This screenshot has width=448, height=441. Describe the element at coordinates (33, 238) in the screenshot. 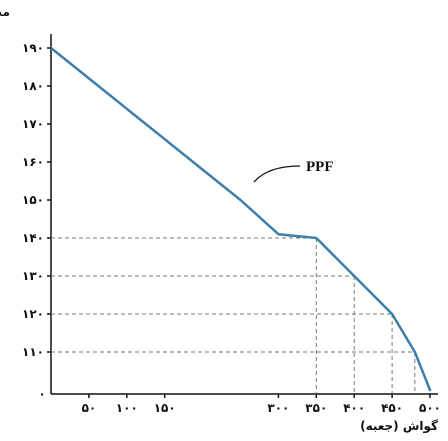

I see `y-tick-label: ۱۴۰` at that location.